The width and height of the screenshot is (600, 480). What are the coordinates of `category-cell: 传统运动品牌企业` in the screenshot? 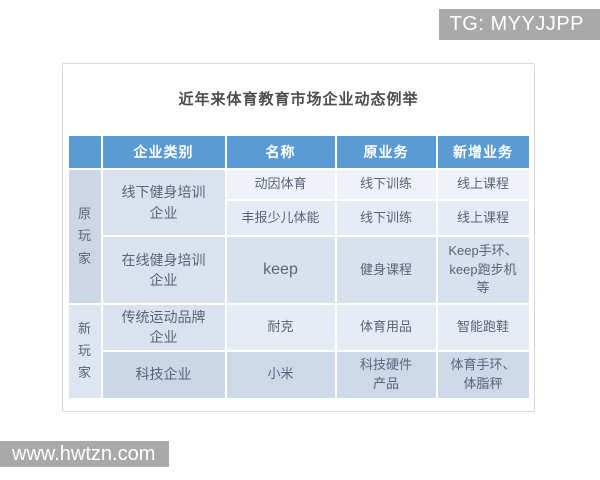 It's located at (163, 327).